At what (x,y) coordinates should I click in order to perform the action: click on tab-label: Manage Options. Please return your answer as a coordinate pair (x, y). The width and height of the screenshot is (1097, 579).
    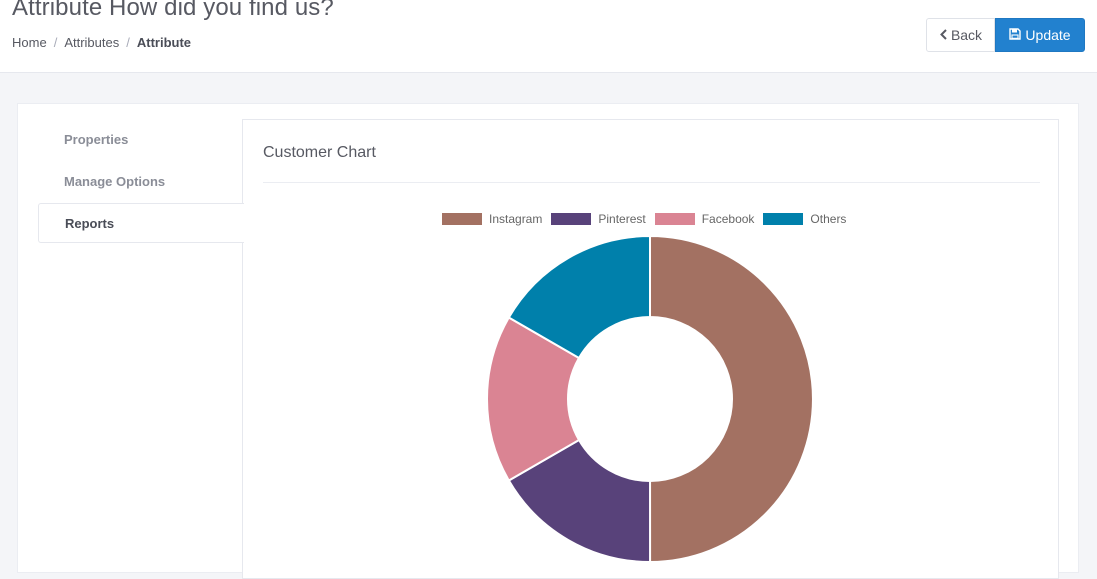
    Looking at the image, I should click on (115, 181).